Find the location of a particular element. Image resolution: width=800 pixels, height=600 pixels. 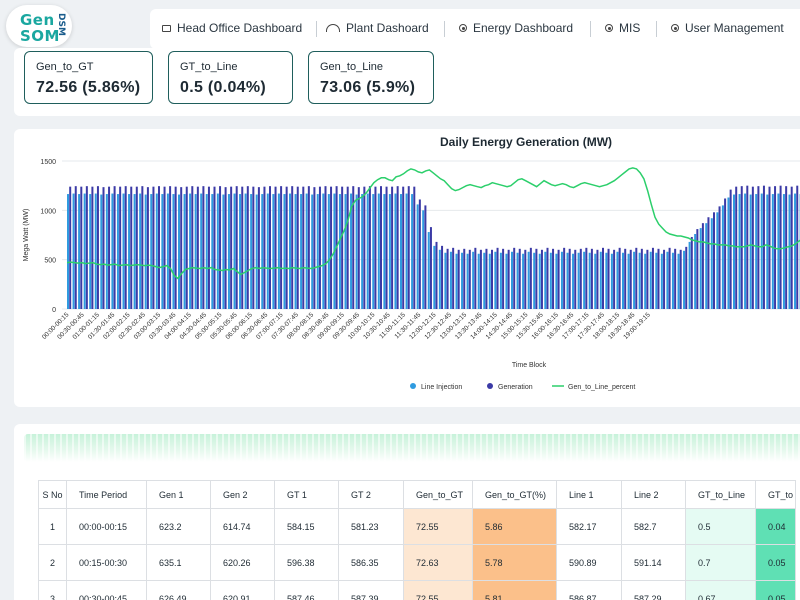

nav-user-management: User Management is located at coordinates (727, 28).